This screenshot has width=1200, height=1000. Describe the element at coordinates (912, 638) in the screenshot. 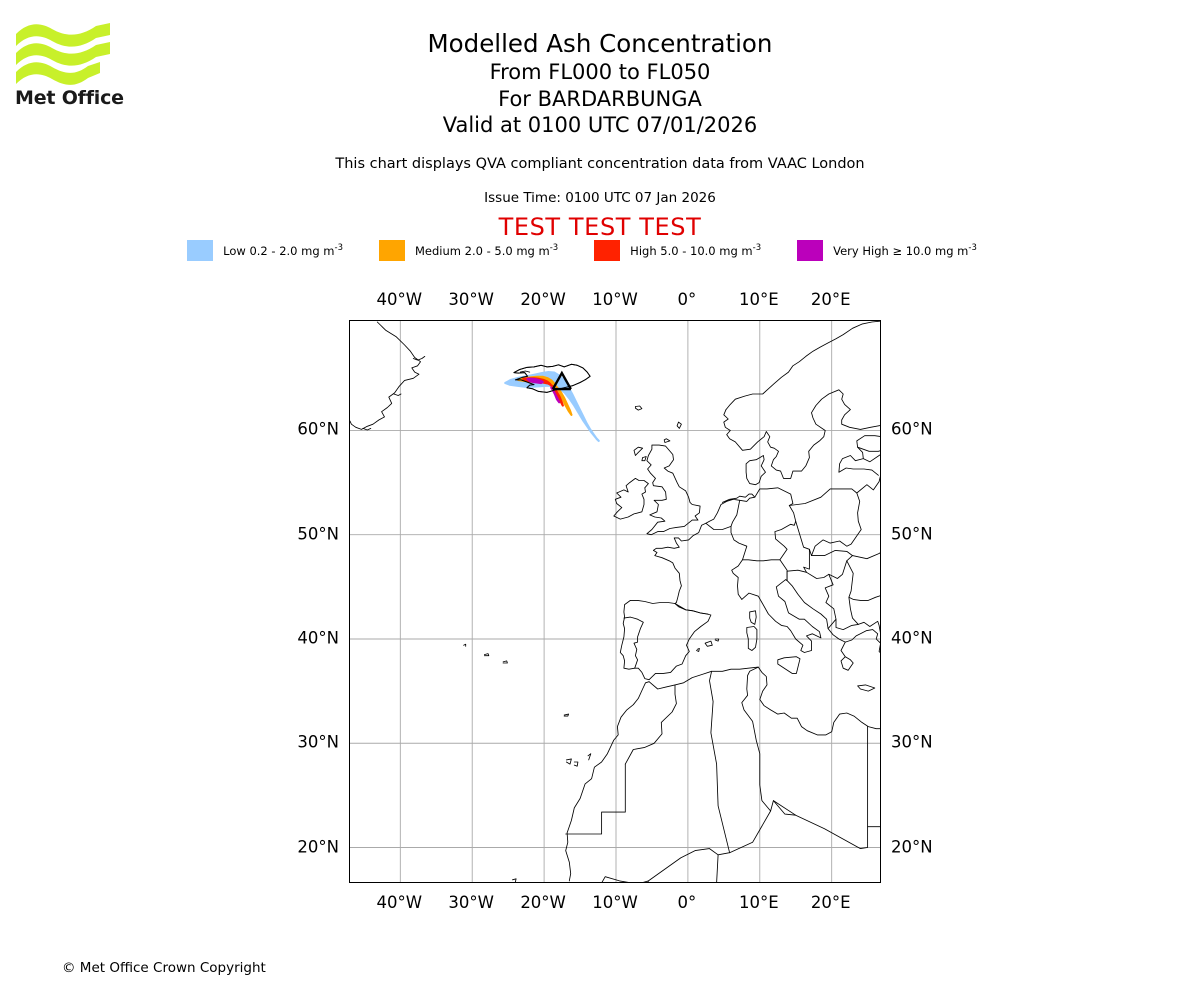

I see `lat-tick-right: 40°N` at that location.